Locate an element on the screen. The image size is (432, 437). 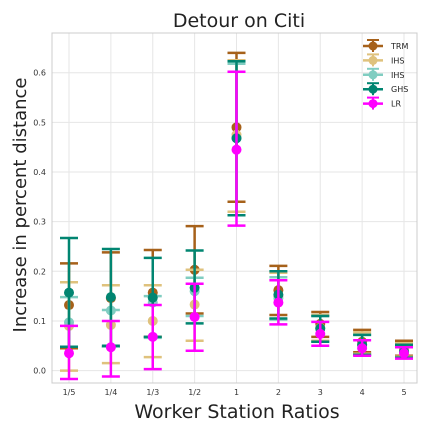
x-tick-label: 1/2 is located at coordinates (194, 392).